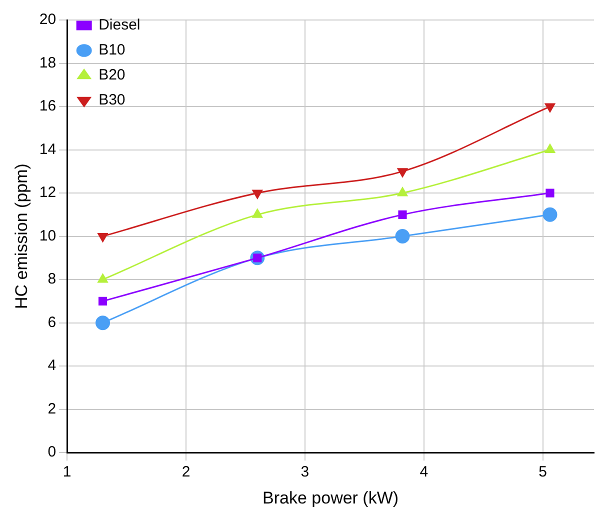 This screenshot has width=610, height=525. What do you see at coordinates (47, 193) in the screenshot?
I see `y-tick-label: 12` at bounding box center [47, 193].